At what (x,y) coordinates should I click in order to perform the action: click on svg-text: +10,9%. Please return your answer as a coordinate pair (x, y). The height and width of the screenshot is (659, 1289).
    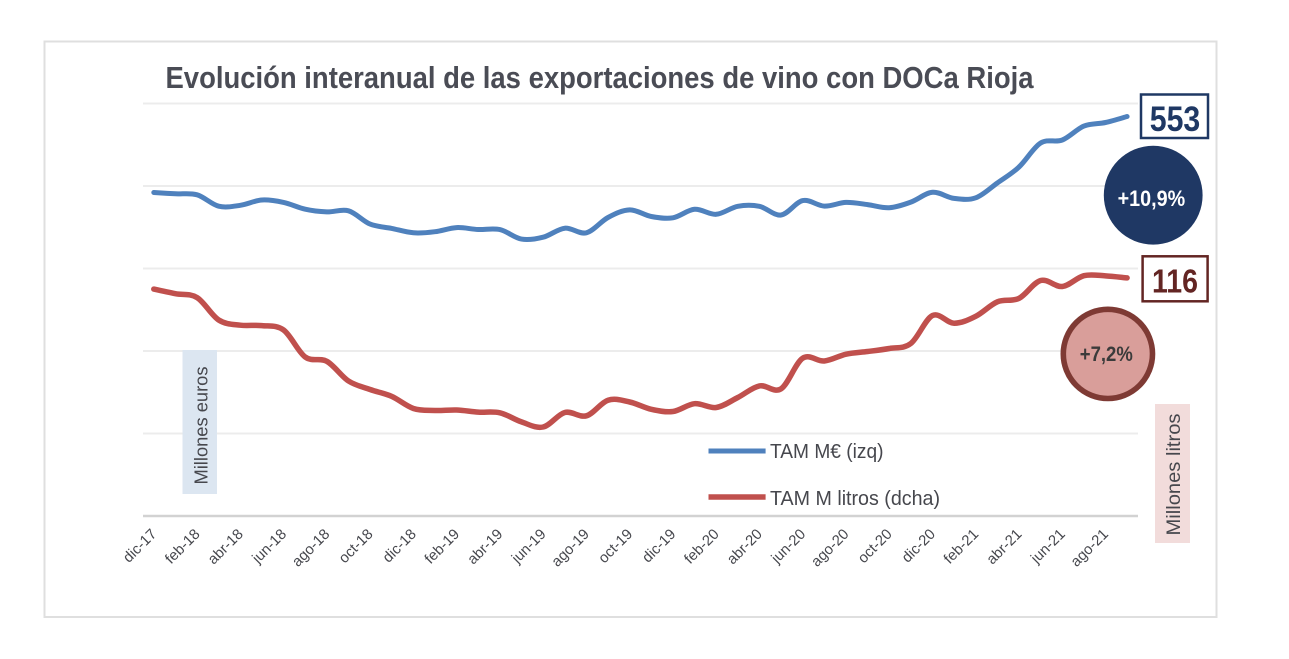
    Looking at the image, I should click on (1152, 198).